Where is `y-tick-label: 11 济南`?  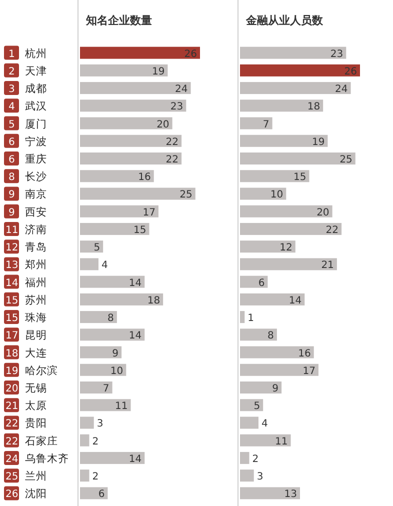 y-tick-label: 11 济南 is located at coordinates (26, 229).